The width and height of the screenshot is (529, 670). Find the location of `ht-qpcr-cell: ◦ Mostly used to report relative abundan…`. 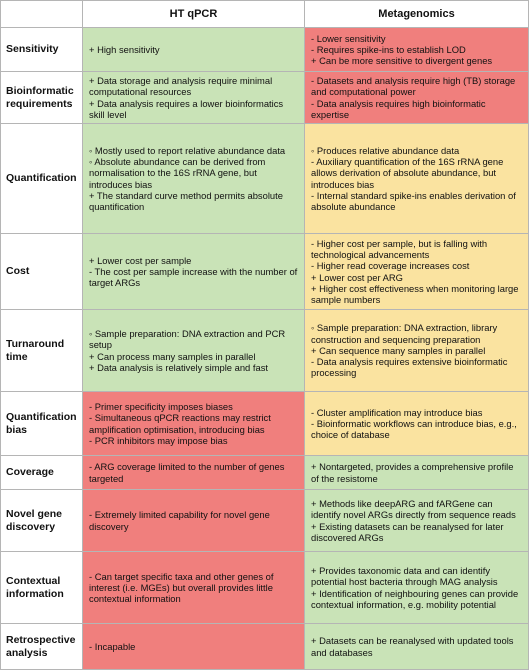

ht-qpcr-cell: ◦ Mostly used to report relative abundan… is located at coordinates (193, 178).